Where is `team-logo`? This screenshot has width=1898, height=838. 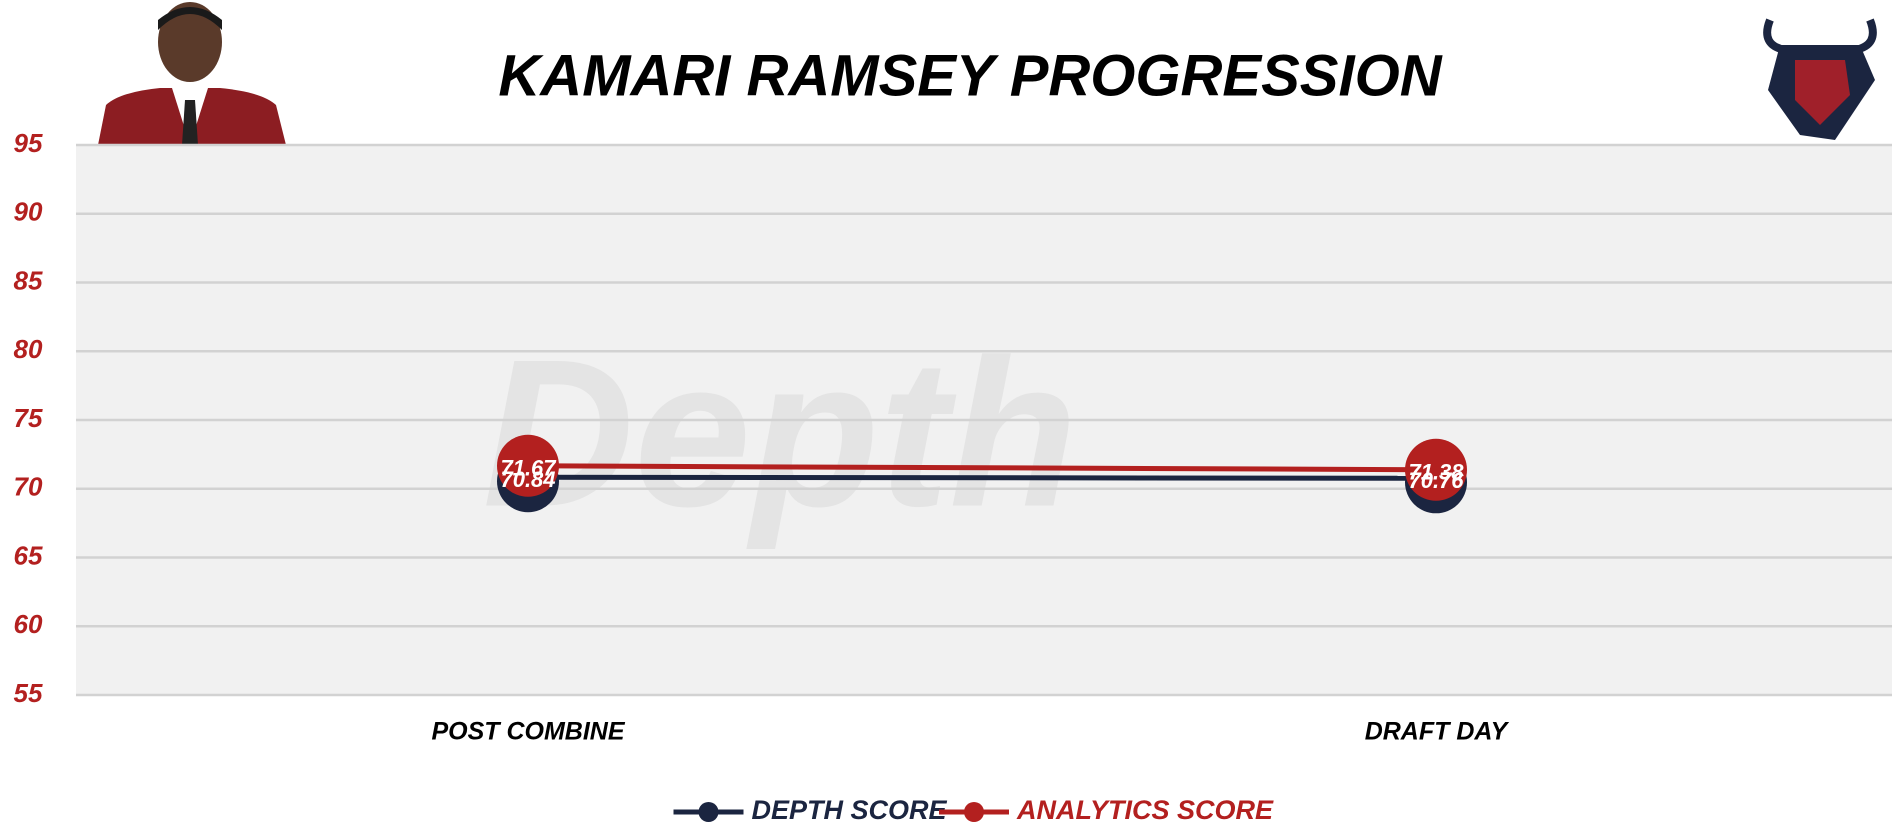 team-logo is located at coordinates (1820, 79).